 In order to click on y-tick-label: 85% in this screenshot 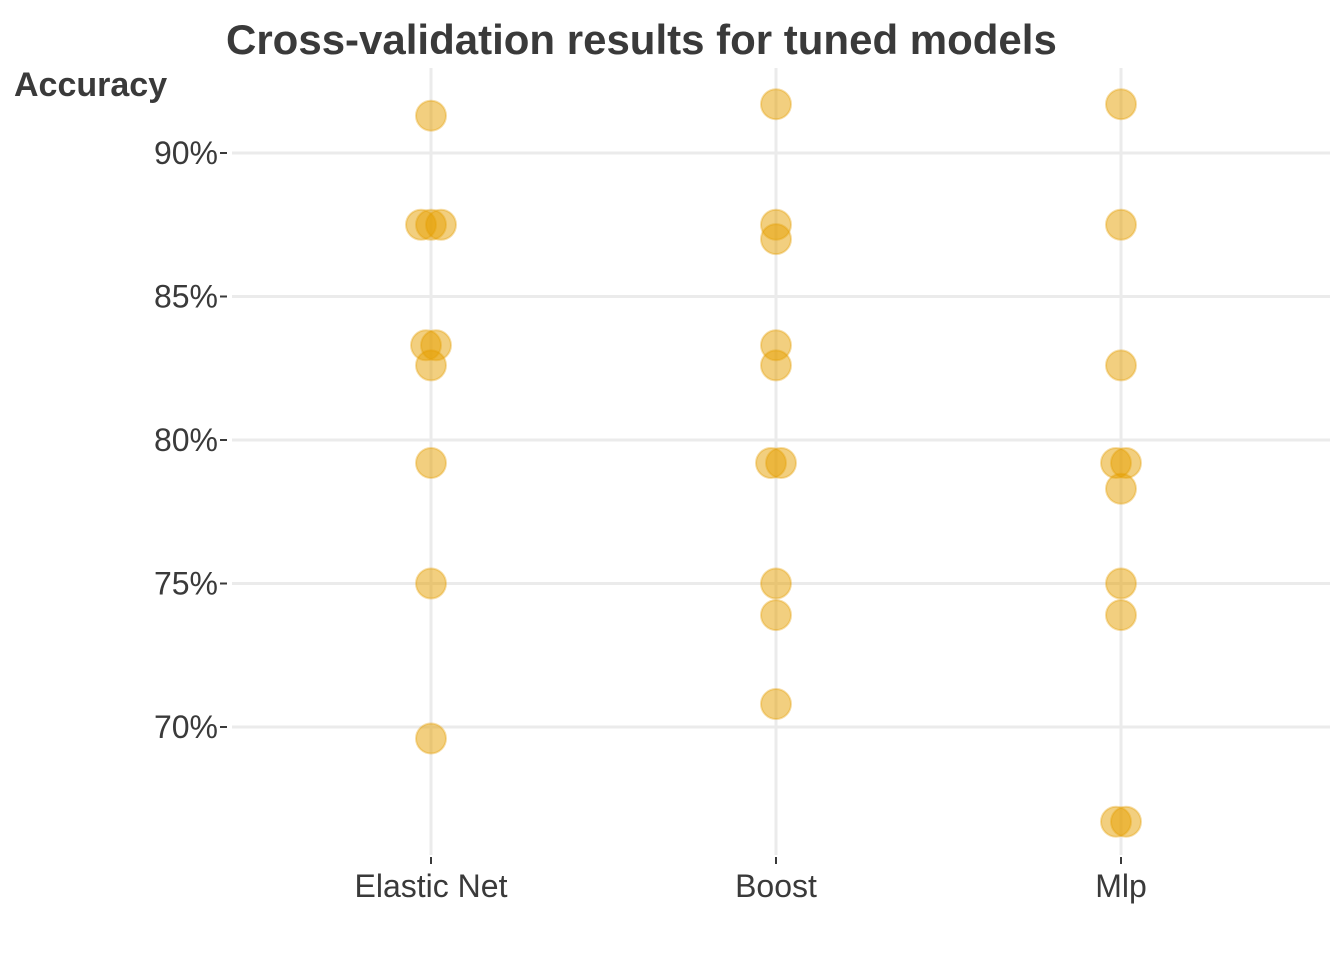, I will do `click(186, 297)`.